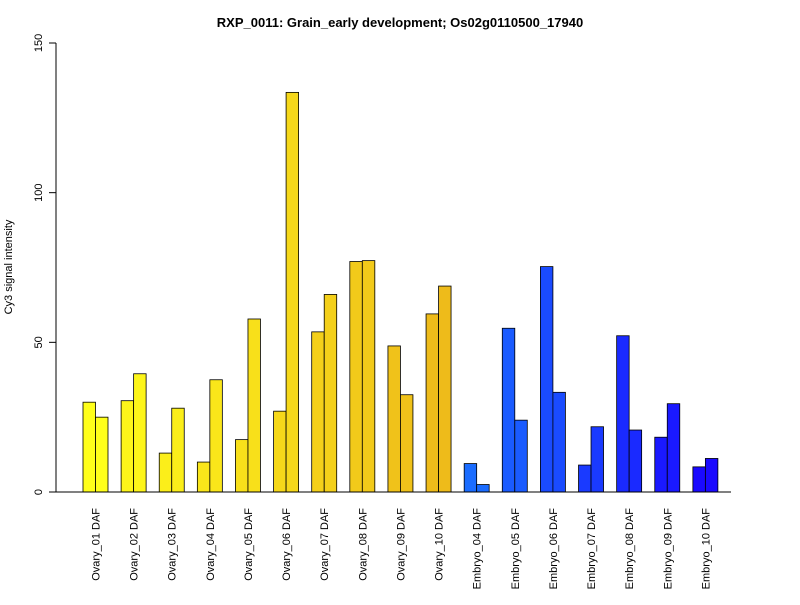 The image size is (800, 605). Describe the element at coordinates (554, 549) in the screenshot. I see `x-tick-label: Embryo_06 DAF` at that location.